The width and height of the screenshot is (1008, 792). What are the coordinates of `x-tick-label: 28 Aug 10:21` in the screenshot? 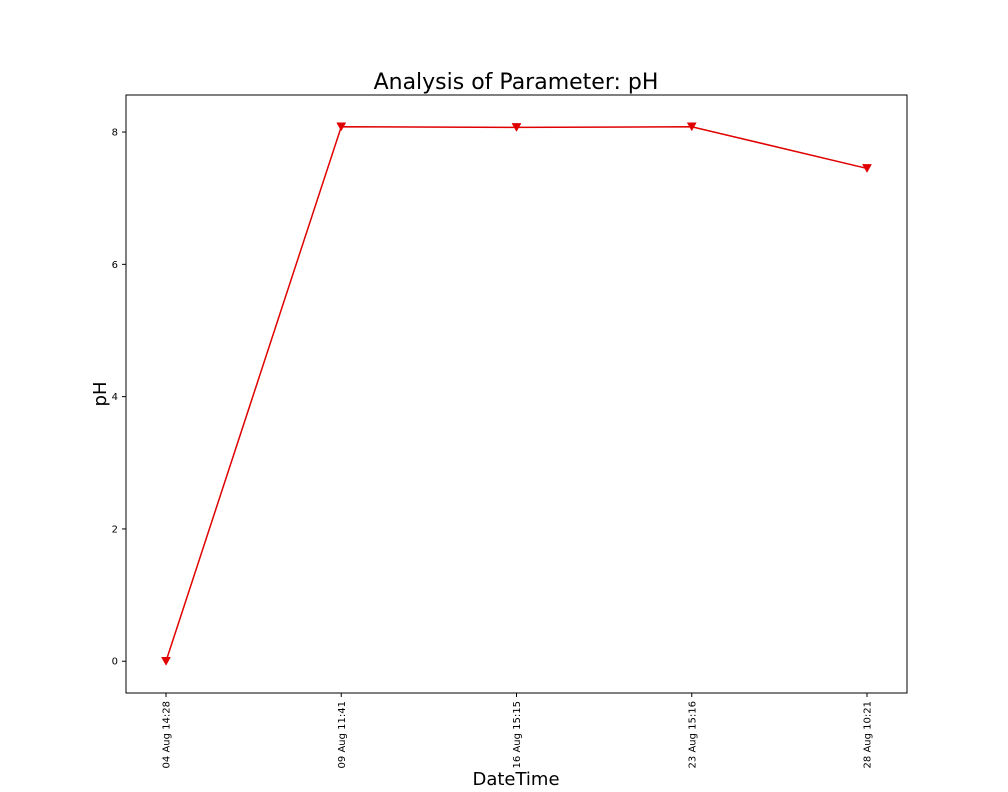 It's located at (868, 734).